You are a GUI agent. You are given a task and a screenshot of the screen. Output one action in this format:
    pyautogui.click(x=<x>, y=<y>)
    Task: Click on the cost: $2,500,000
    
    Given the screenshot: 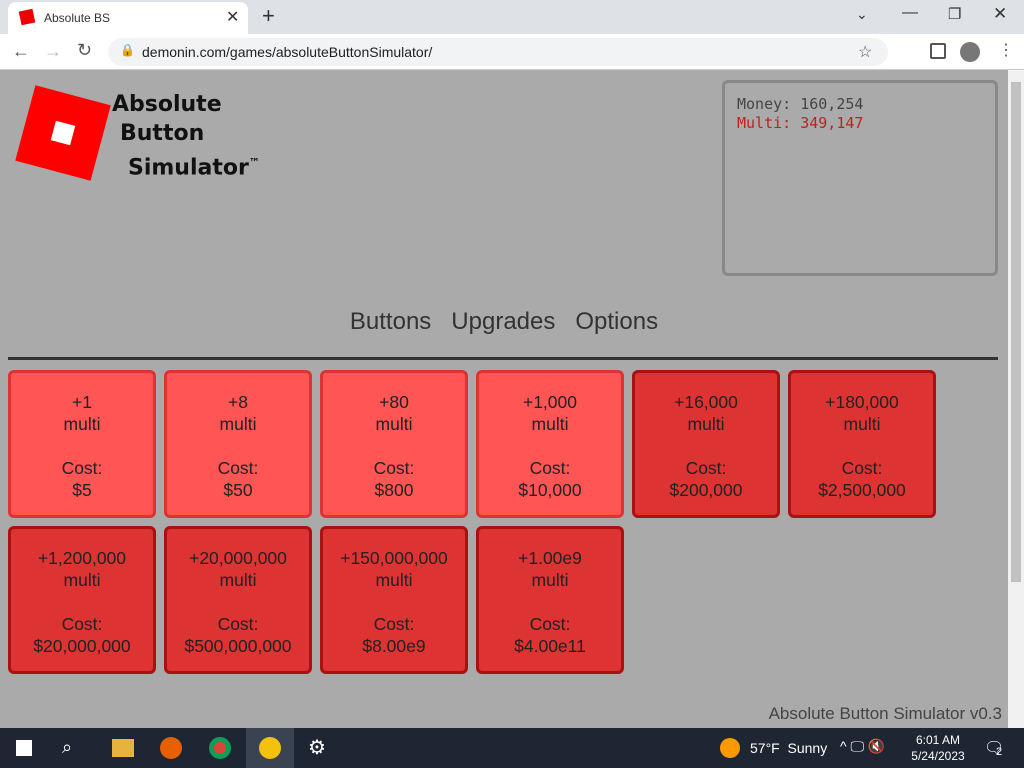 What is the action you would take?
    pyautogui.click(x=862, y=490)
    